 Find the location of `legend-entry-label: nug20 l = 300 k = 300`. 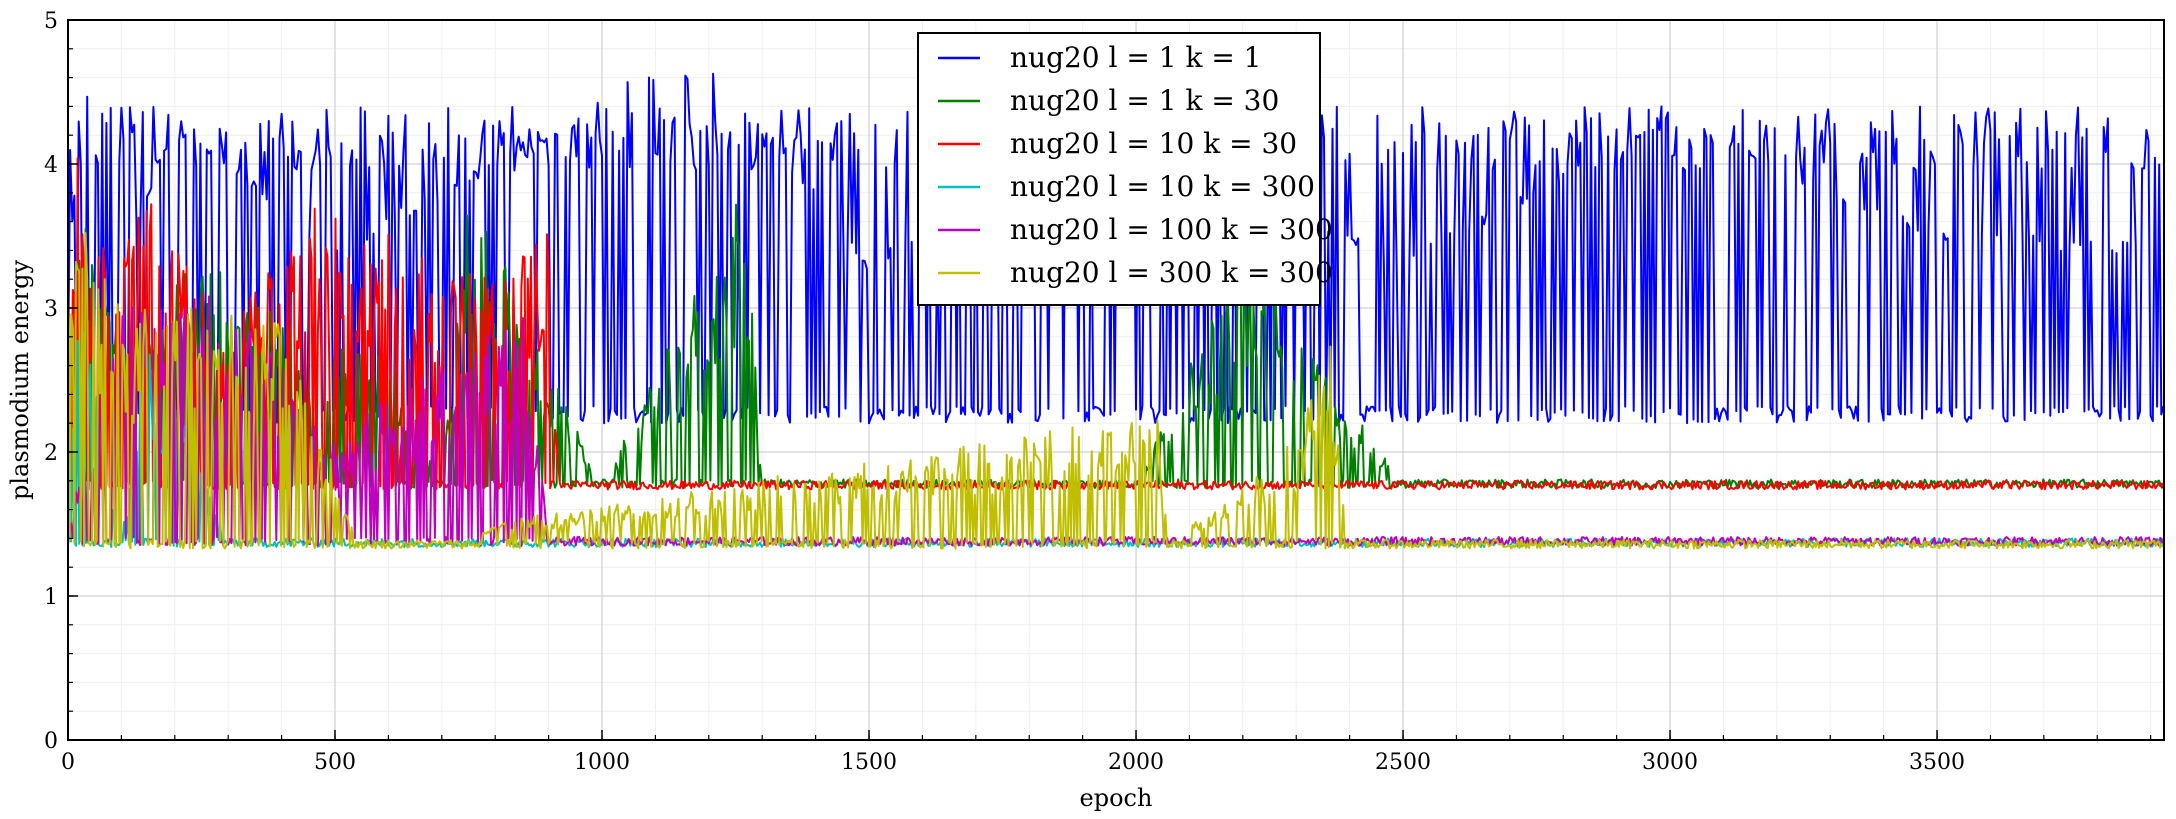

legend-entry-label: nug20 l = 300 k = 300 is located at coordinates (1171, 272).